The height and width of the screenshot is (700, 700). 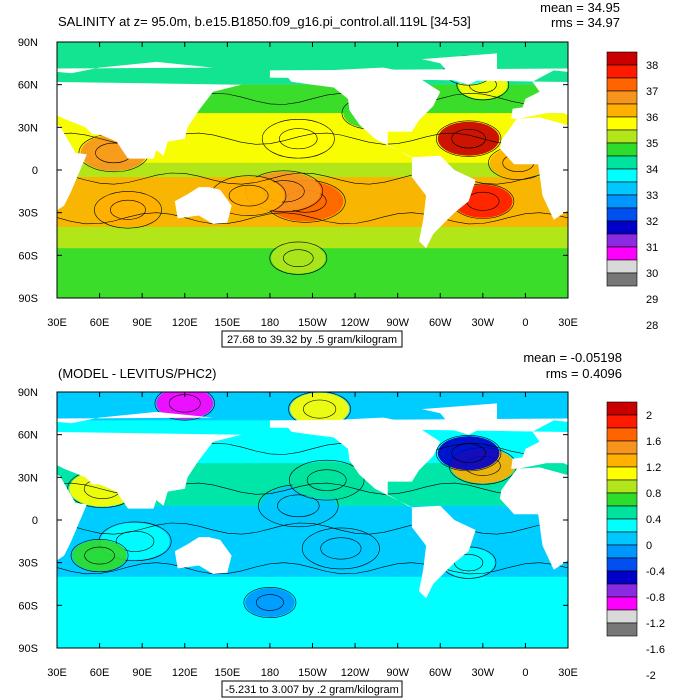 What do you see at coordinates (652, 326) in the screenshot?
I see `colorbar-label: 28` at bounding box center [652, 326].